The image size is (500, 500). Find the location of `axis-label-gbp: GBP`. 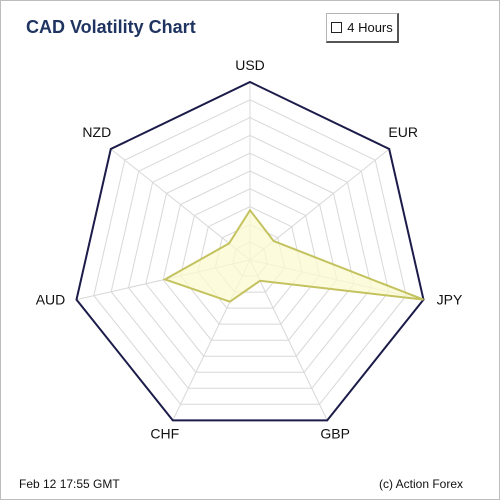

axis-label-gbp: GBP is located at coordinates (335, 433).